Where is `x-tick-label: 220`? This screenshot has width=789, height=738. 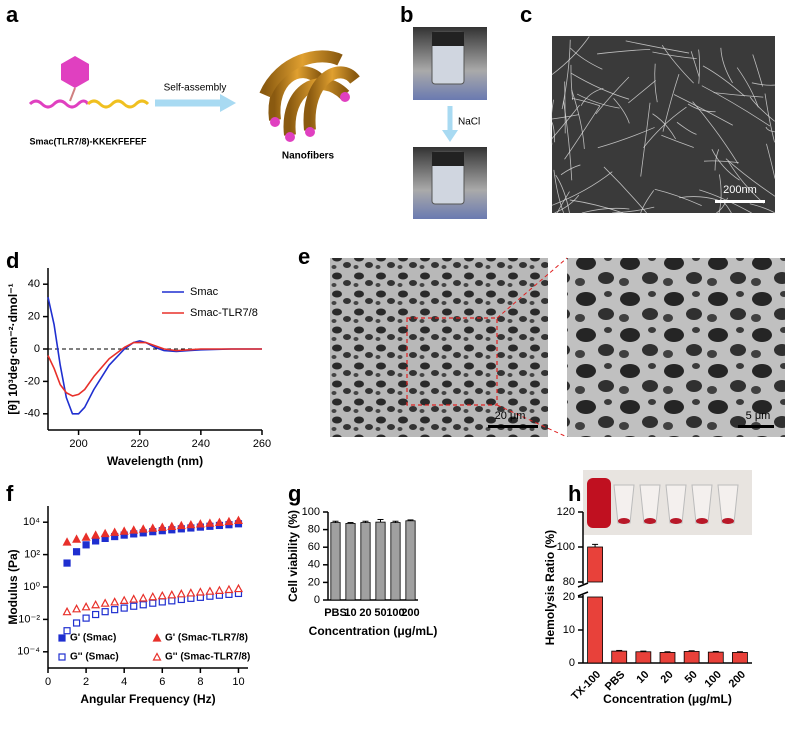
x-tick-label: 220 is located at coordinates (140, 444).